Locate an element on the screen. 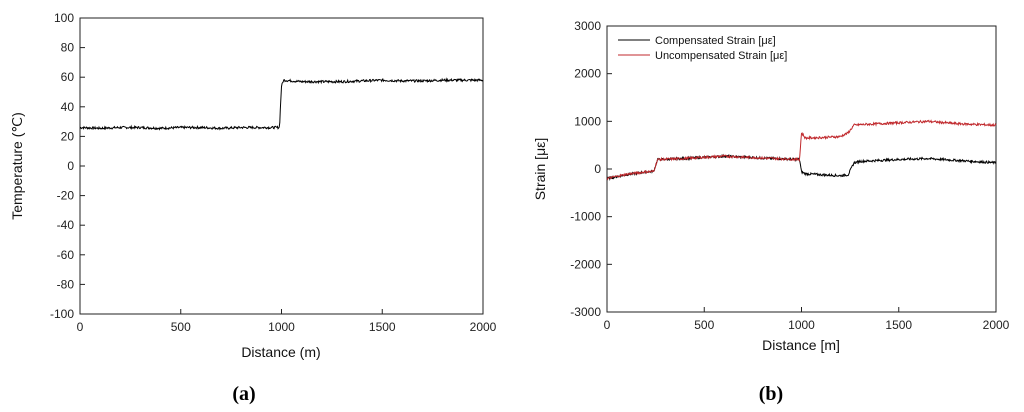 Image resolution: width=1024 pixels, height=412 pixels. y-tick-label-a-3: 40 is located at coordinates (68, 107).